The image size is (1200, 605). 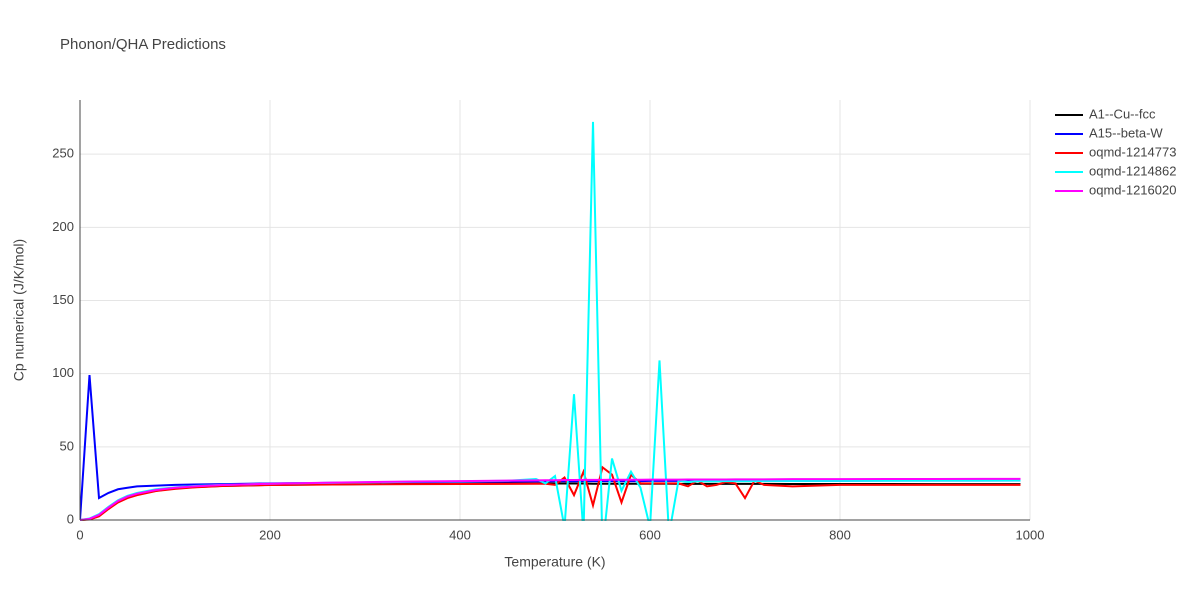 I want to click on y-tick-label: 150, so click(x=63, y=299).